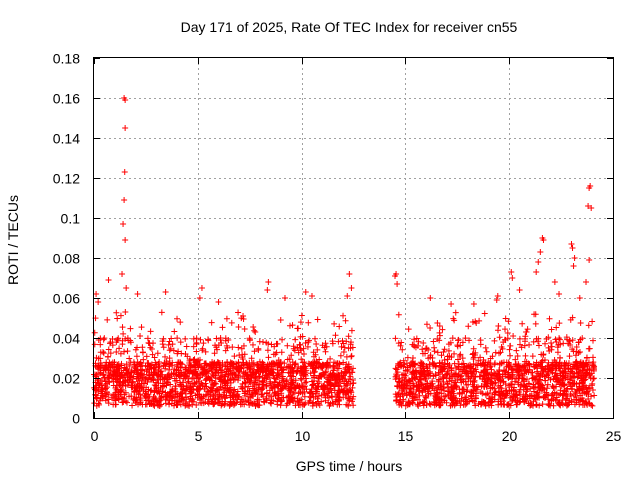 The height and width of the screenshot is (480, 640). I want to click on y-tick-label: 0.16, so click(66, 99).